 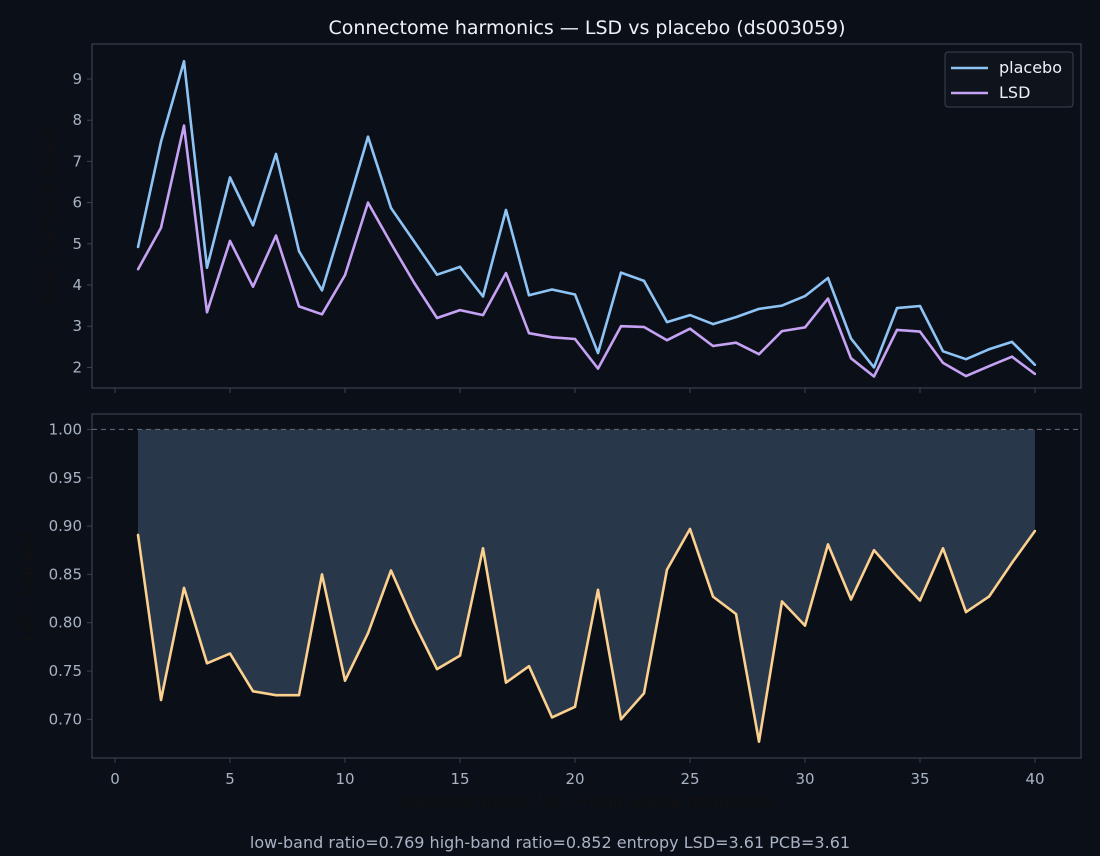 I want to click on bottom-y-tick-label: 1.00, so click(x=65, y=429).